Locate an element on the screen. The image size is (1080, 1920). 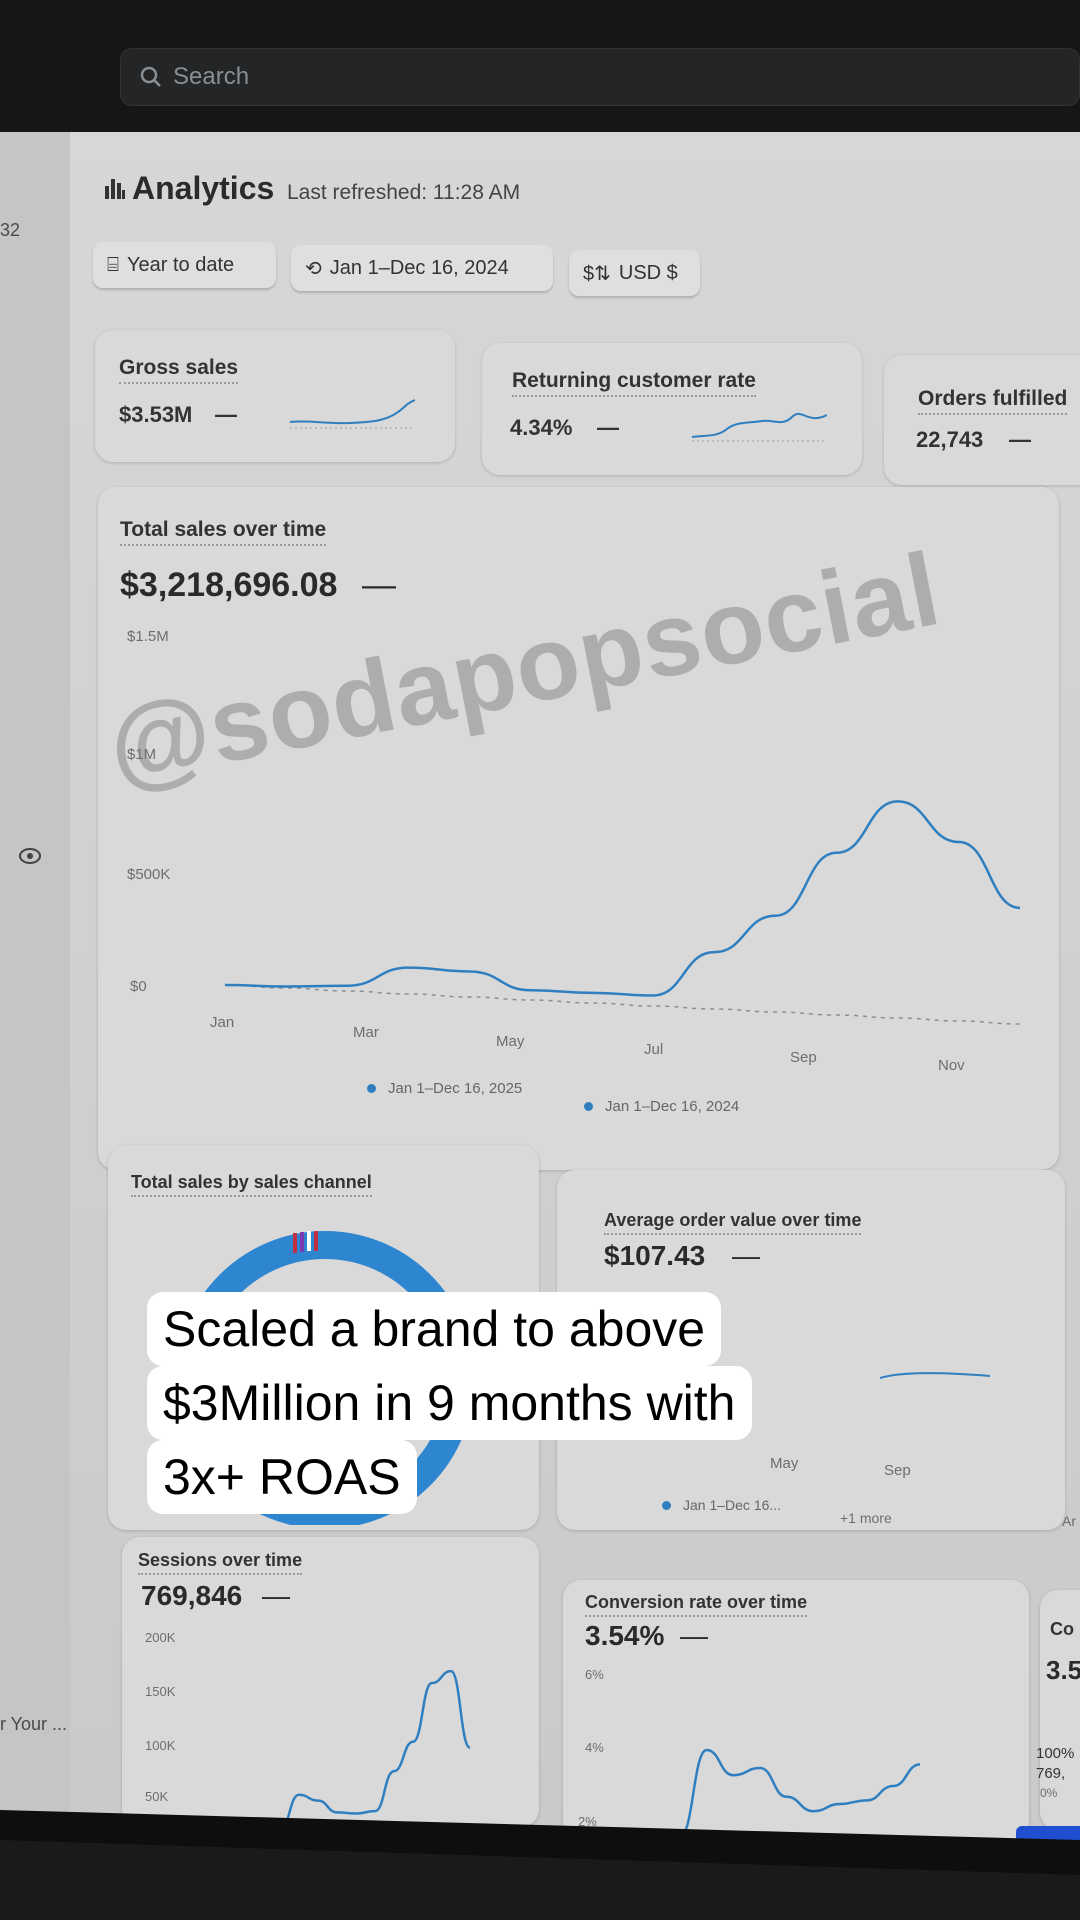
legend-item-2025: Jan 1–Dec 16, 2025 is located at coordinates (444, 1088).